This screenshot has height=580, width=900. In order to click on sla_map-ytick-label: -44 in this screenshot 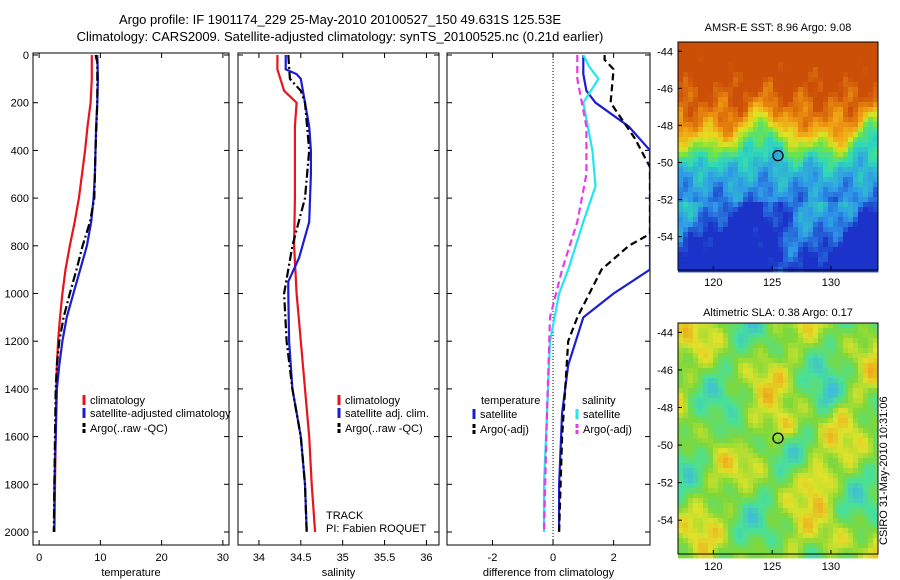, I will do `click(665, 333)`.